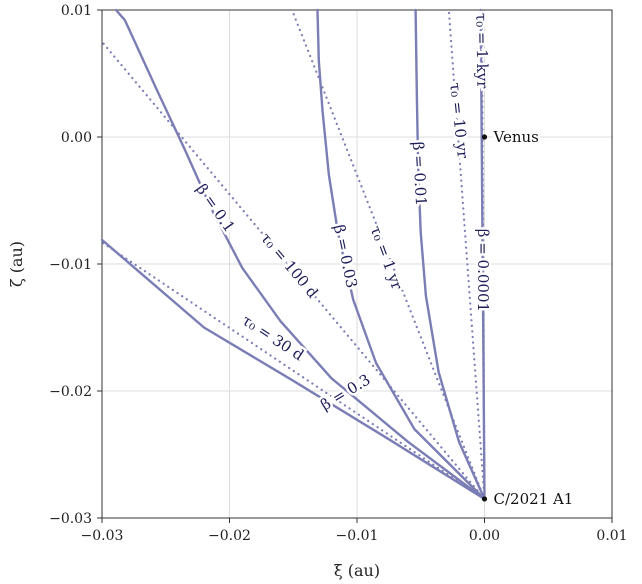  What do you see at coordinates (357, 536) in the screenshot?
I see `x-tick-label: −0.01` at bounding box center [357, 536].